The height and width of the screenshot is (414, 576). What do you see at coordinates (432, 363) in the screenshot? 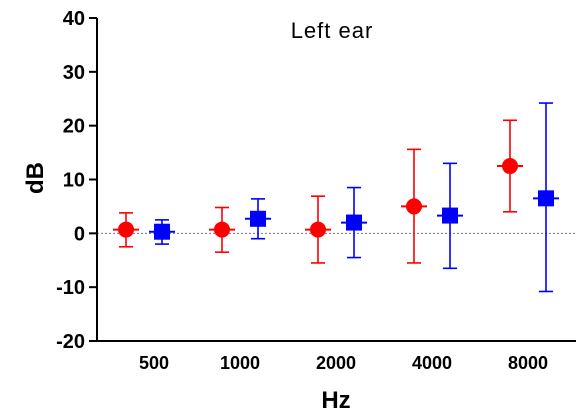
I see `x-tick-label: 4000` at bounding box center [432, 363].